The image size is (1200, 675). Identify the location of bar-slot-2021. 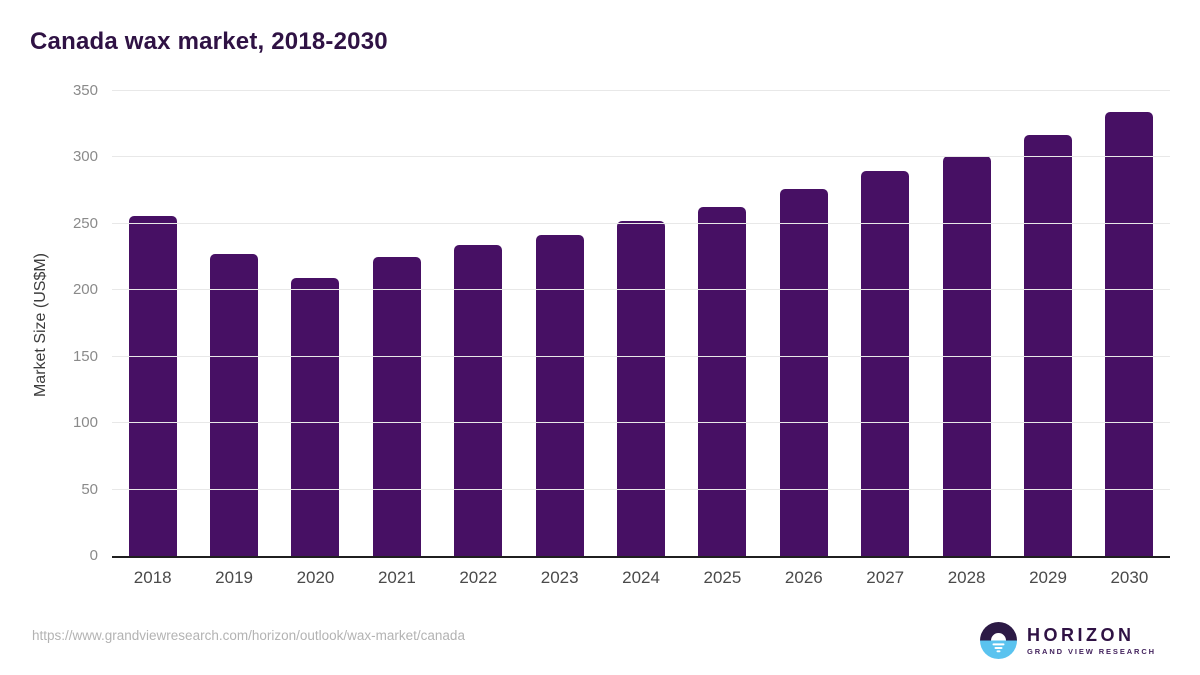
(396, 323).